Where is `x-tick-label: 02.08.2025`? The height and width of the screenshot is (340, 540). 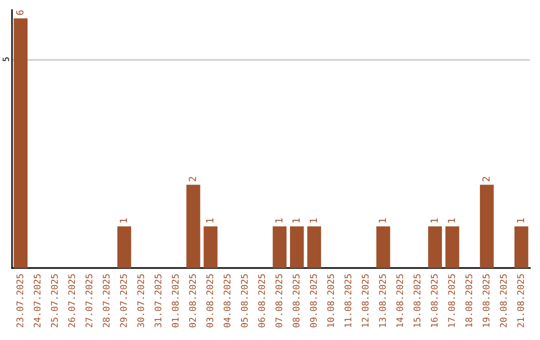 x-tick-label: 02.08.2025 is located at coordinates (192, 301).